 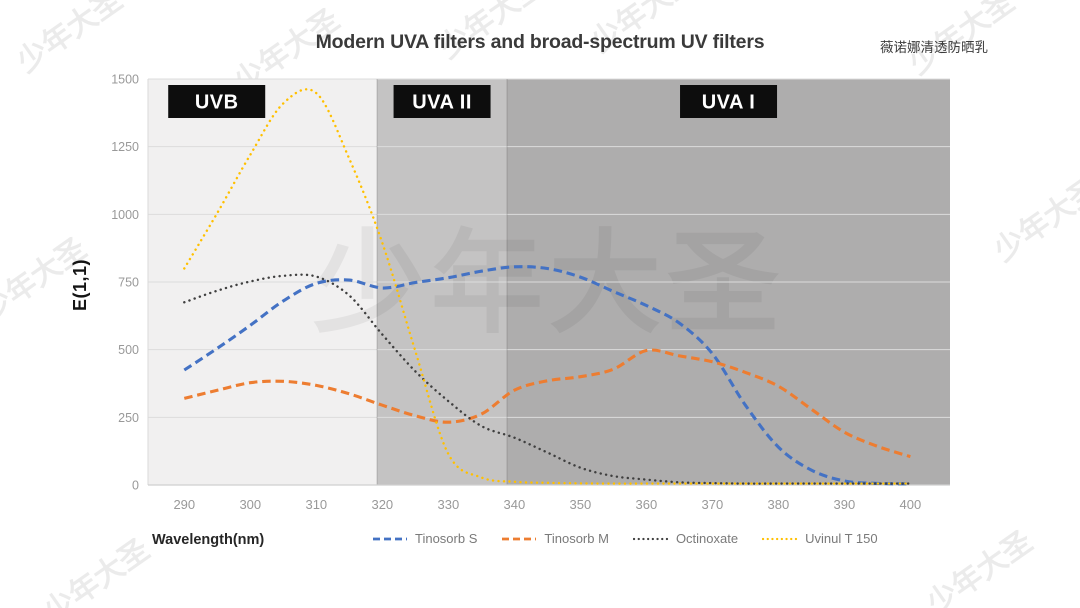 What do you see at coordinates (707, 538) in the screenshot?
I see `legend-label: Octinoxate` at bounding box center [707, 538].